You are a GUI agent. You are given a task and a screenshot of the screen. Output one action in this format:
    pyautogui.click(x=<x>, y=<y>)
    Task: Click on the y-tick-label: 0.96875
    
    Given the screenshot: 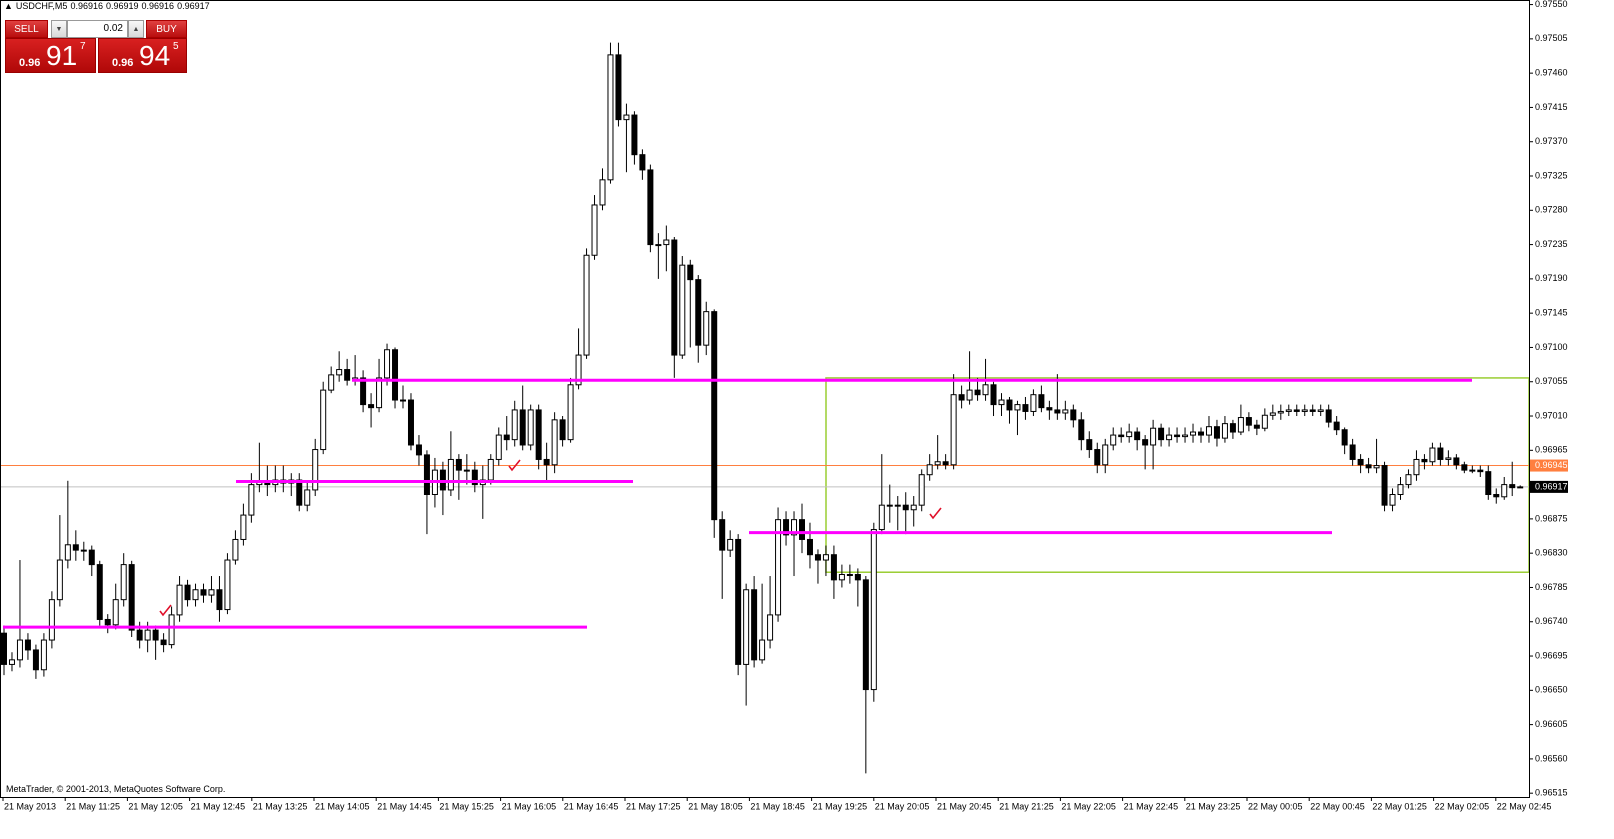 What is the action you would take?
    pyautogui.click(x=1551, y=518)
    